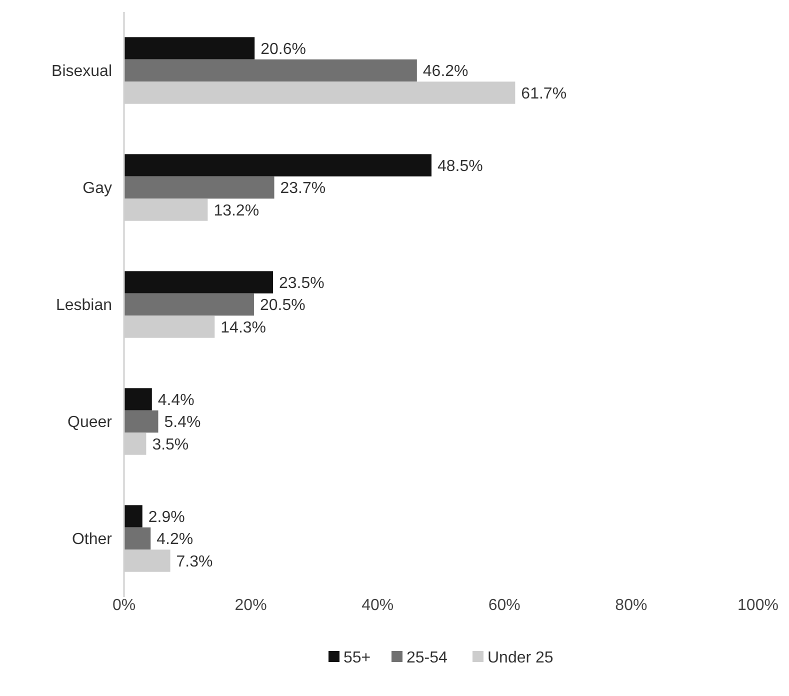  Describe the element at coordinates (504, 605) in the screenshot. I see `x-tick-label: 60%` at that location.